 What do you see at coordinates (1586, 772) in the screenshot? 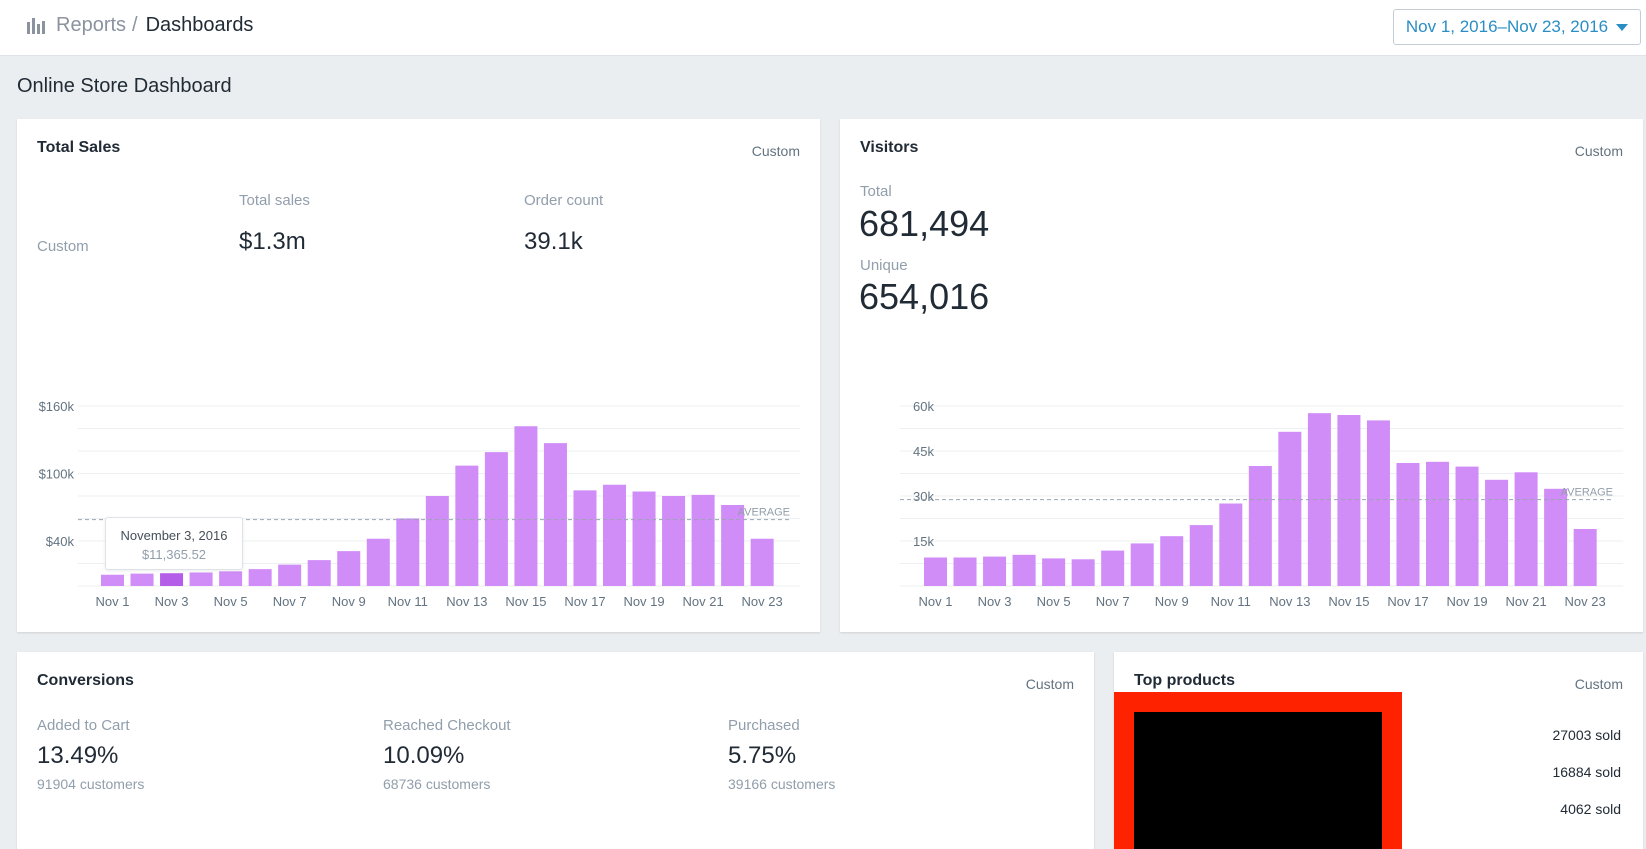
I see `product-sold-count: 16884 sold` at bounding box center [1586, 772].